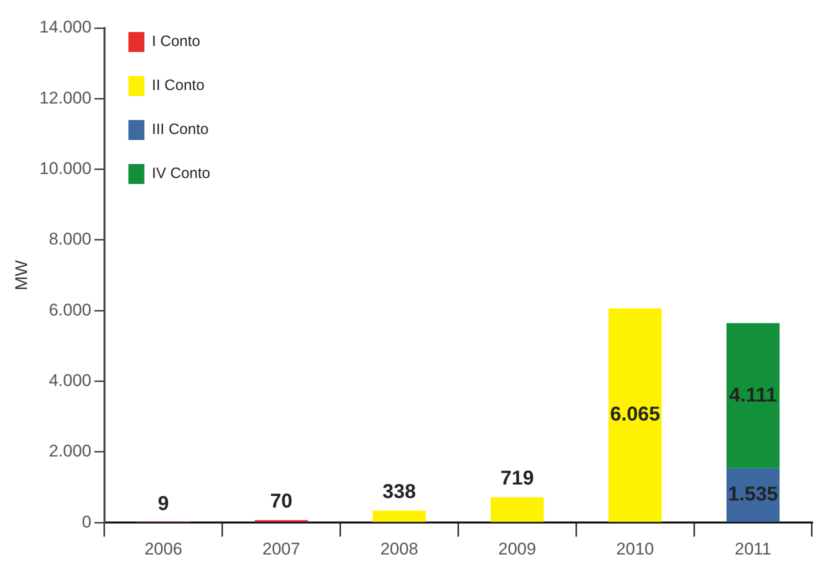 This screenshot has width=830, height=571. Describe the element at coordinates (399, 548) in the screenshot. I see `x-tick-label: 2008` at that location.